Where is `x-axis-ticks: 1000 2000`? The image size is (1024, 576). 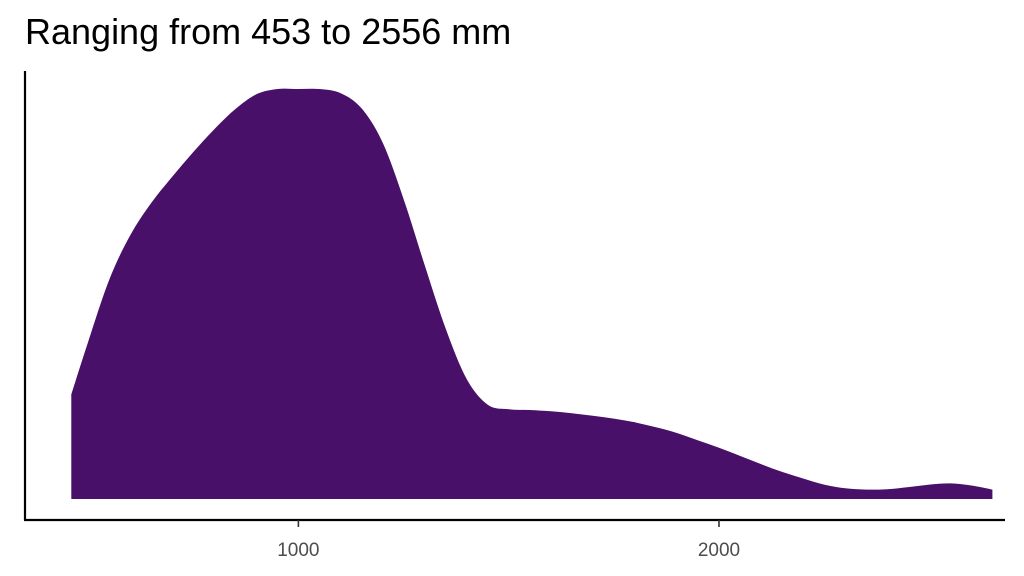
x-axis-ticks: 1000 2000 is located at coordinates (508, 540).